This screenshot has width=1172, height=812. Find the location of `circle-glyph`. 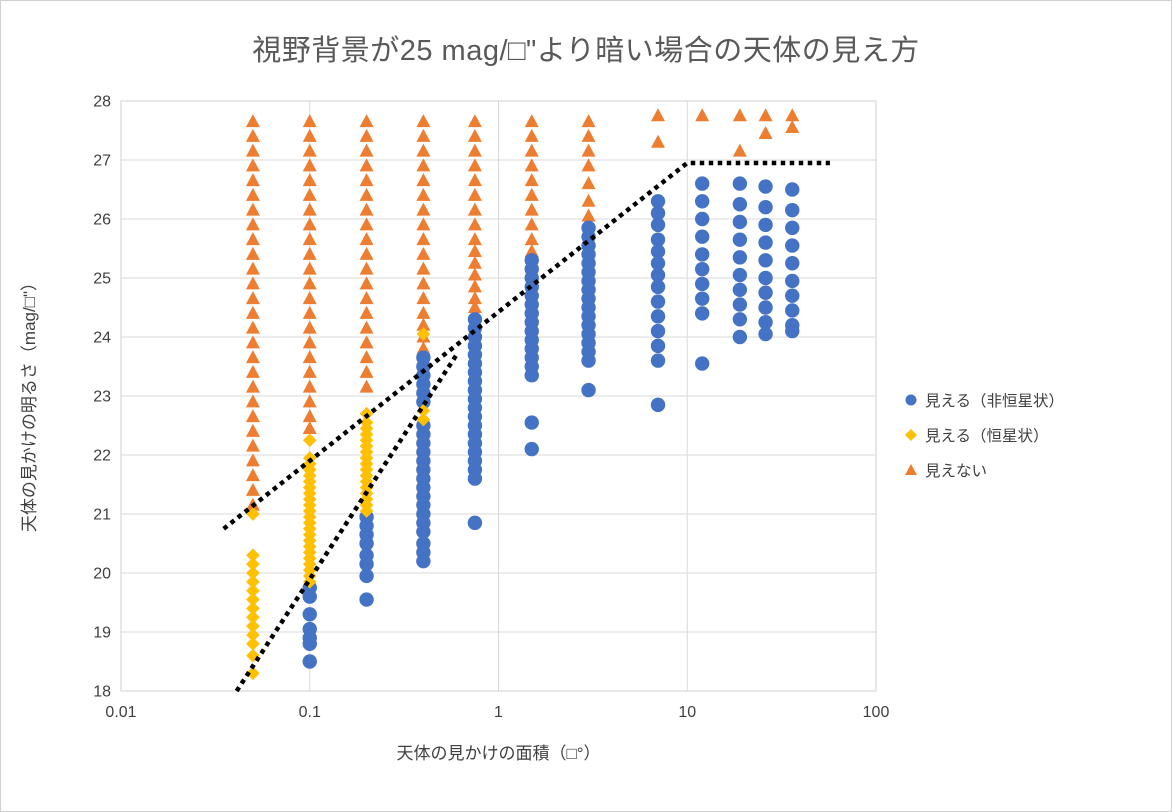

circle-glyph is located at coordinates (911, 399).